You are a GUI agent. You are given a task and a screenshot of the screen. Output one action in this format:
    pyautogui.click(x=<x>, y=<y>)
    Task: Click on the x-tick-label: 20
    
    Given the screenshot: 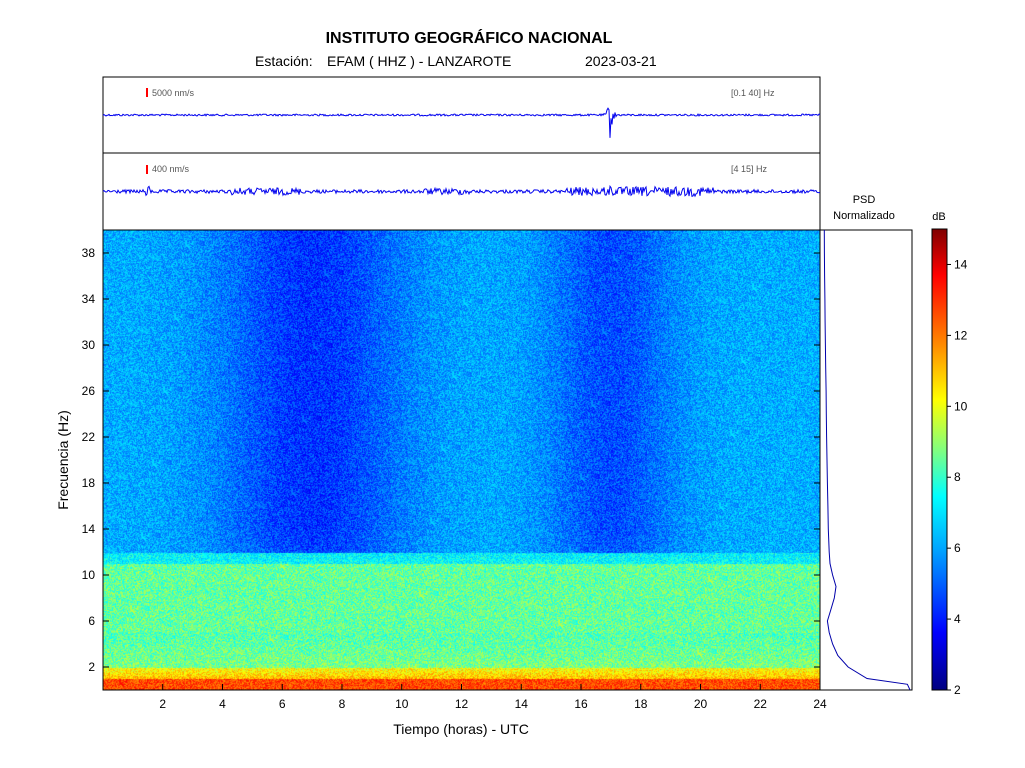 What is the action you would take?
    pyautogui.click(x=701, y=704)
    